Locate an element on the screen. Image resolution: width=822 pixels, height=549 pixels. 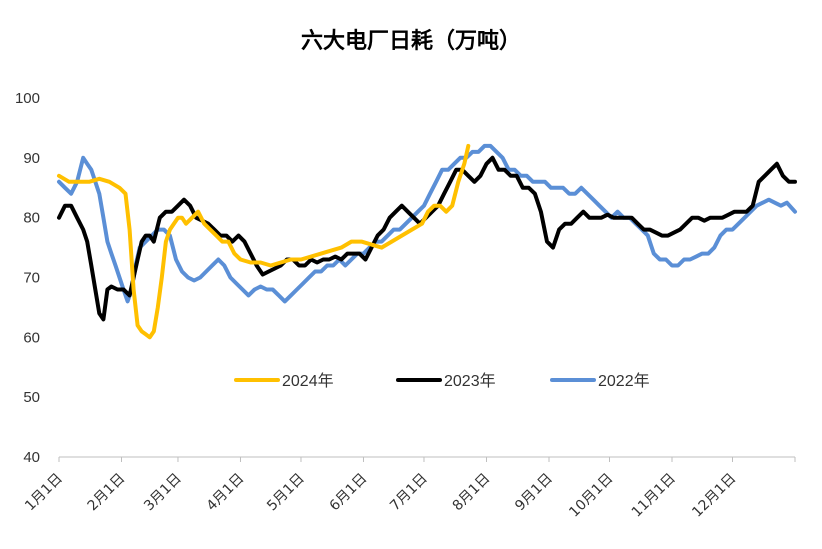
y-axis: 40 50 60 70 80 90 100 is located at coordinates (27, 278).